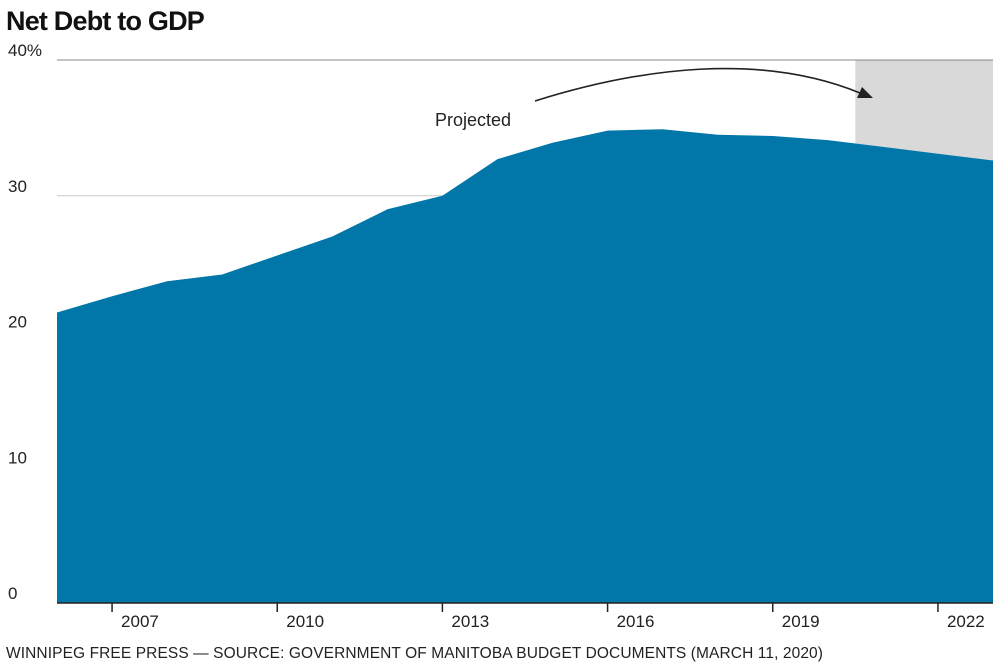  What do you see at coordinates (17, 322) in the screenshot?
I see `y-tick-label-20: 20` at bounding box center [17, 322].